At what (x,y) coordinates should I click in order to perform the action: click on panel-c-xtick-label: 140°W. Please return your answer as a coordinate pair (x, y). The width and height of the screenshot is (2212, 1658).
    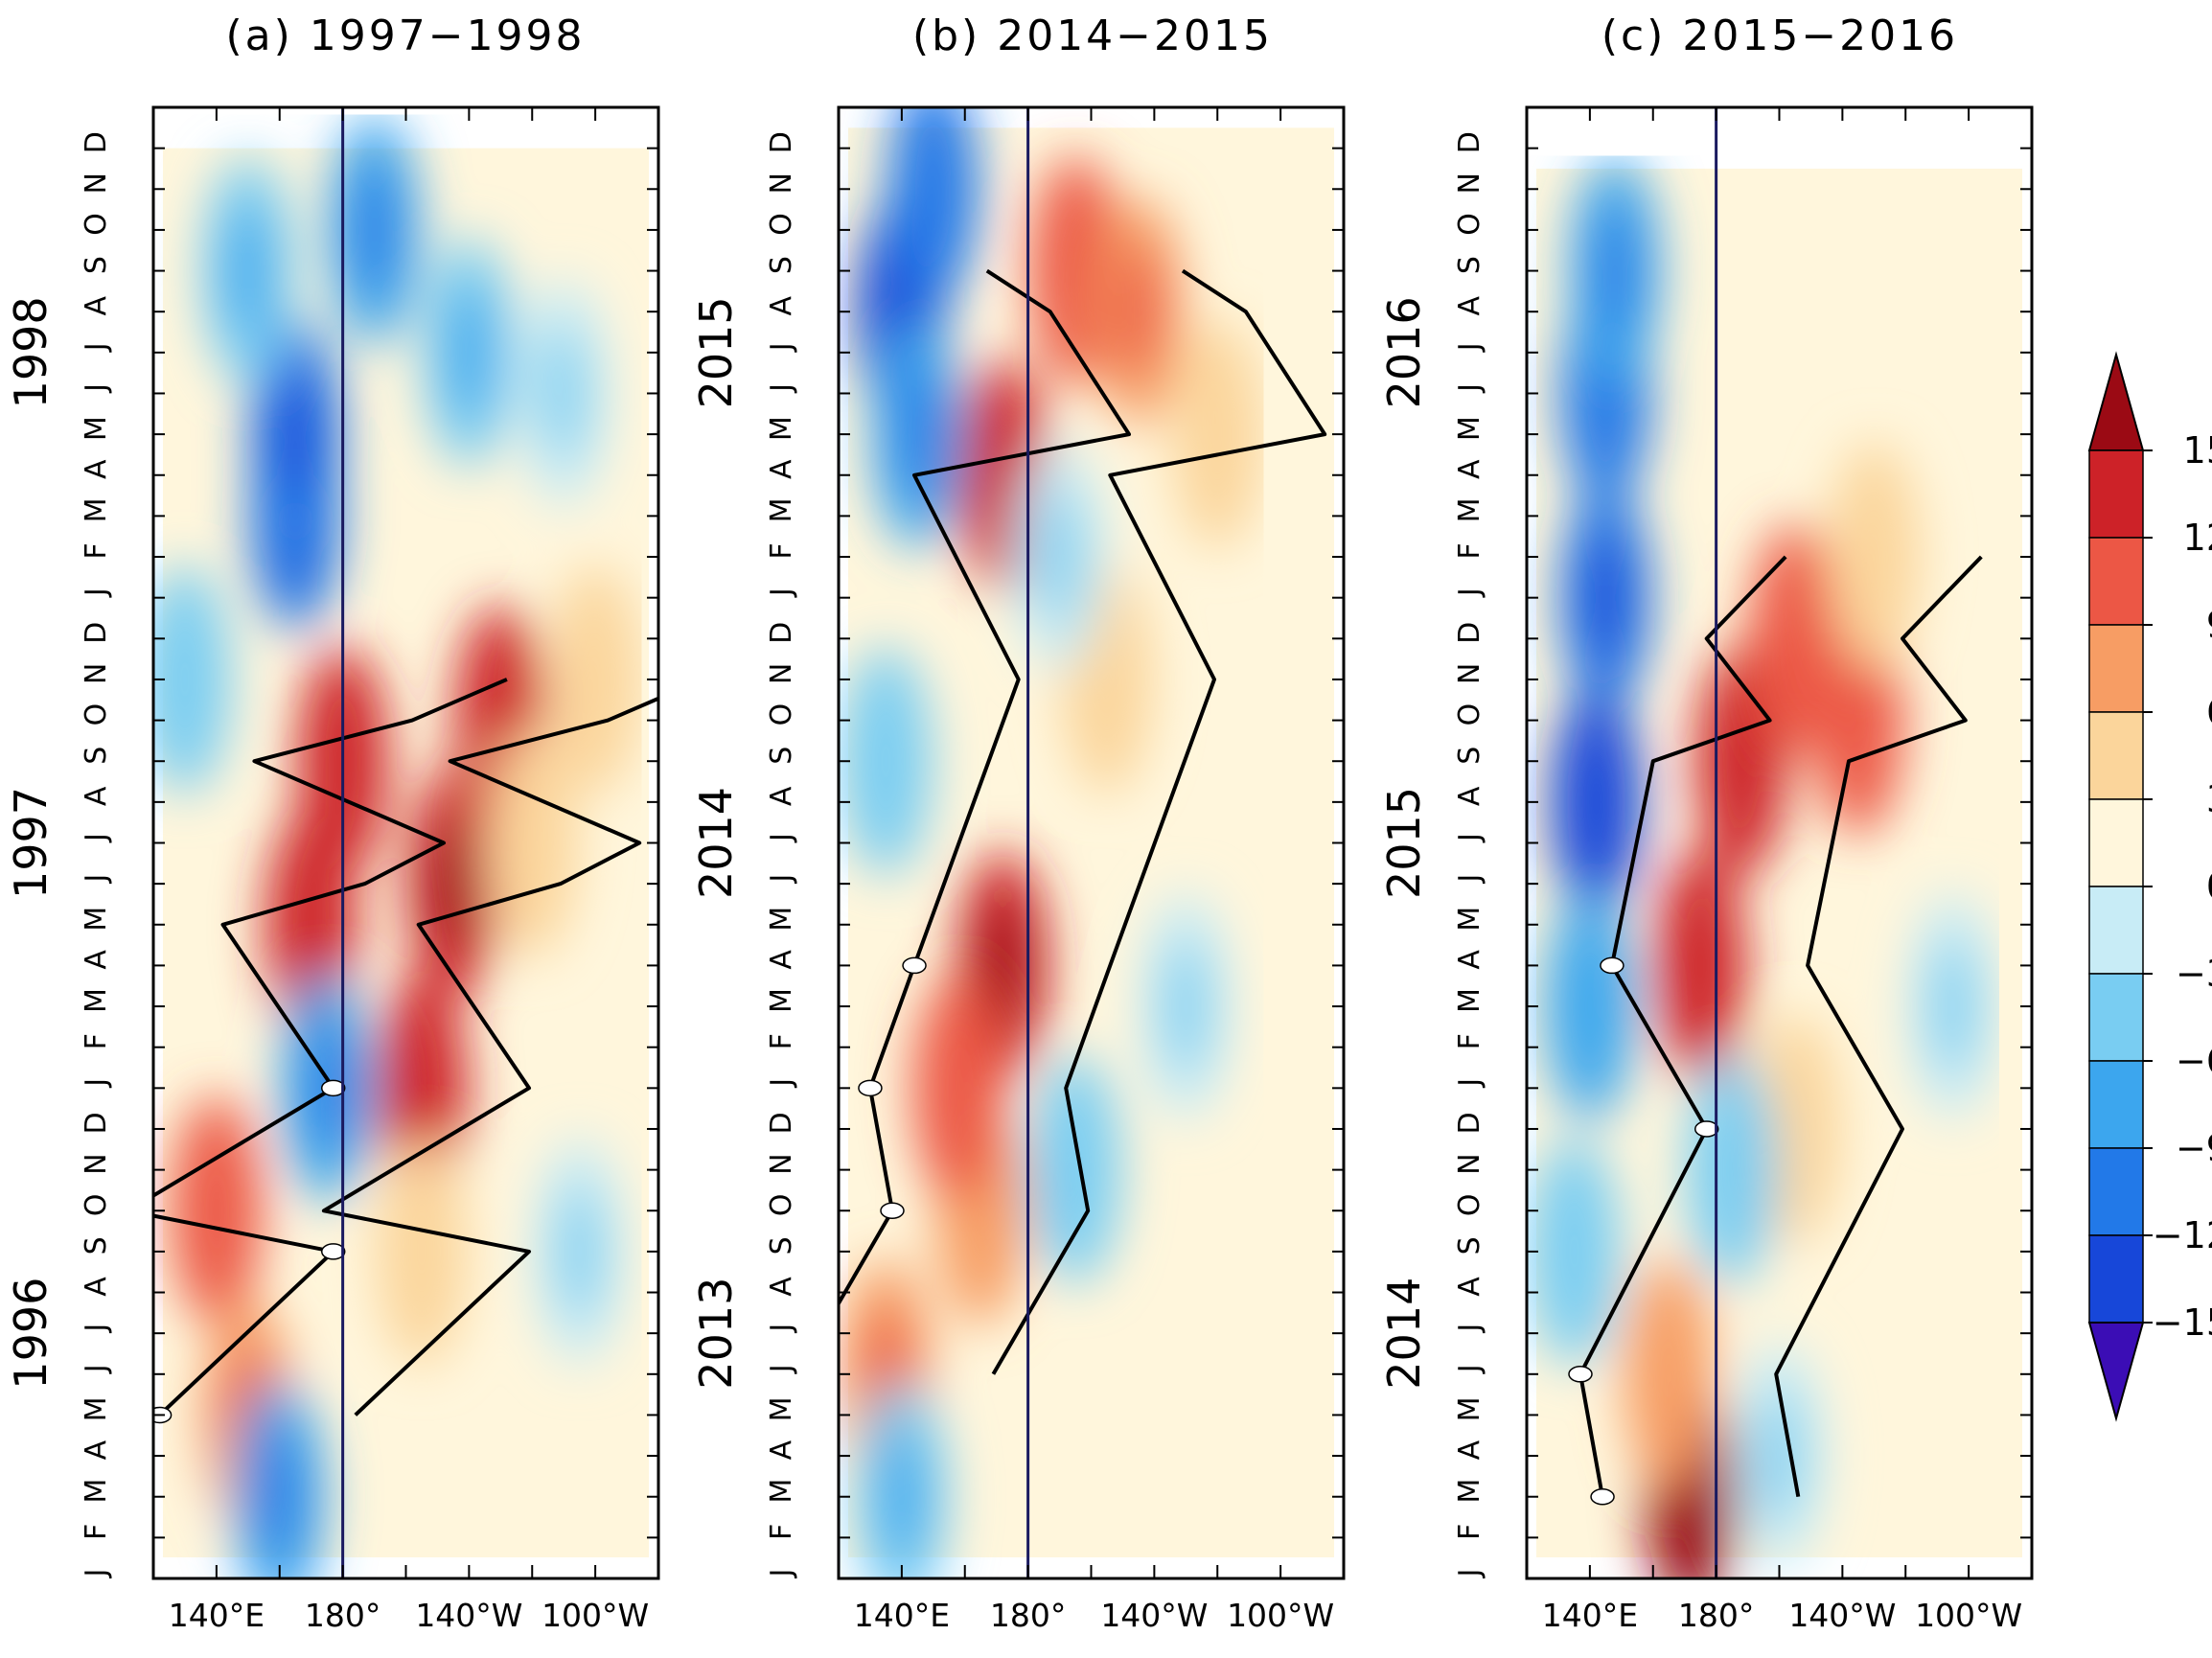
    Looking at the image, I should click on (1842, 1615).